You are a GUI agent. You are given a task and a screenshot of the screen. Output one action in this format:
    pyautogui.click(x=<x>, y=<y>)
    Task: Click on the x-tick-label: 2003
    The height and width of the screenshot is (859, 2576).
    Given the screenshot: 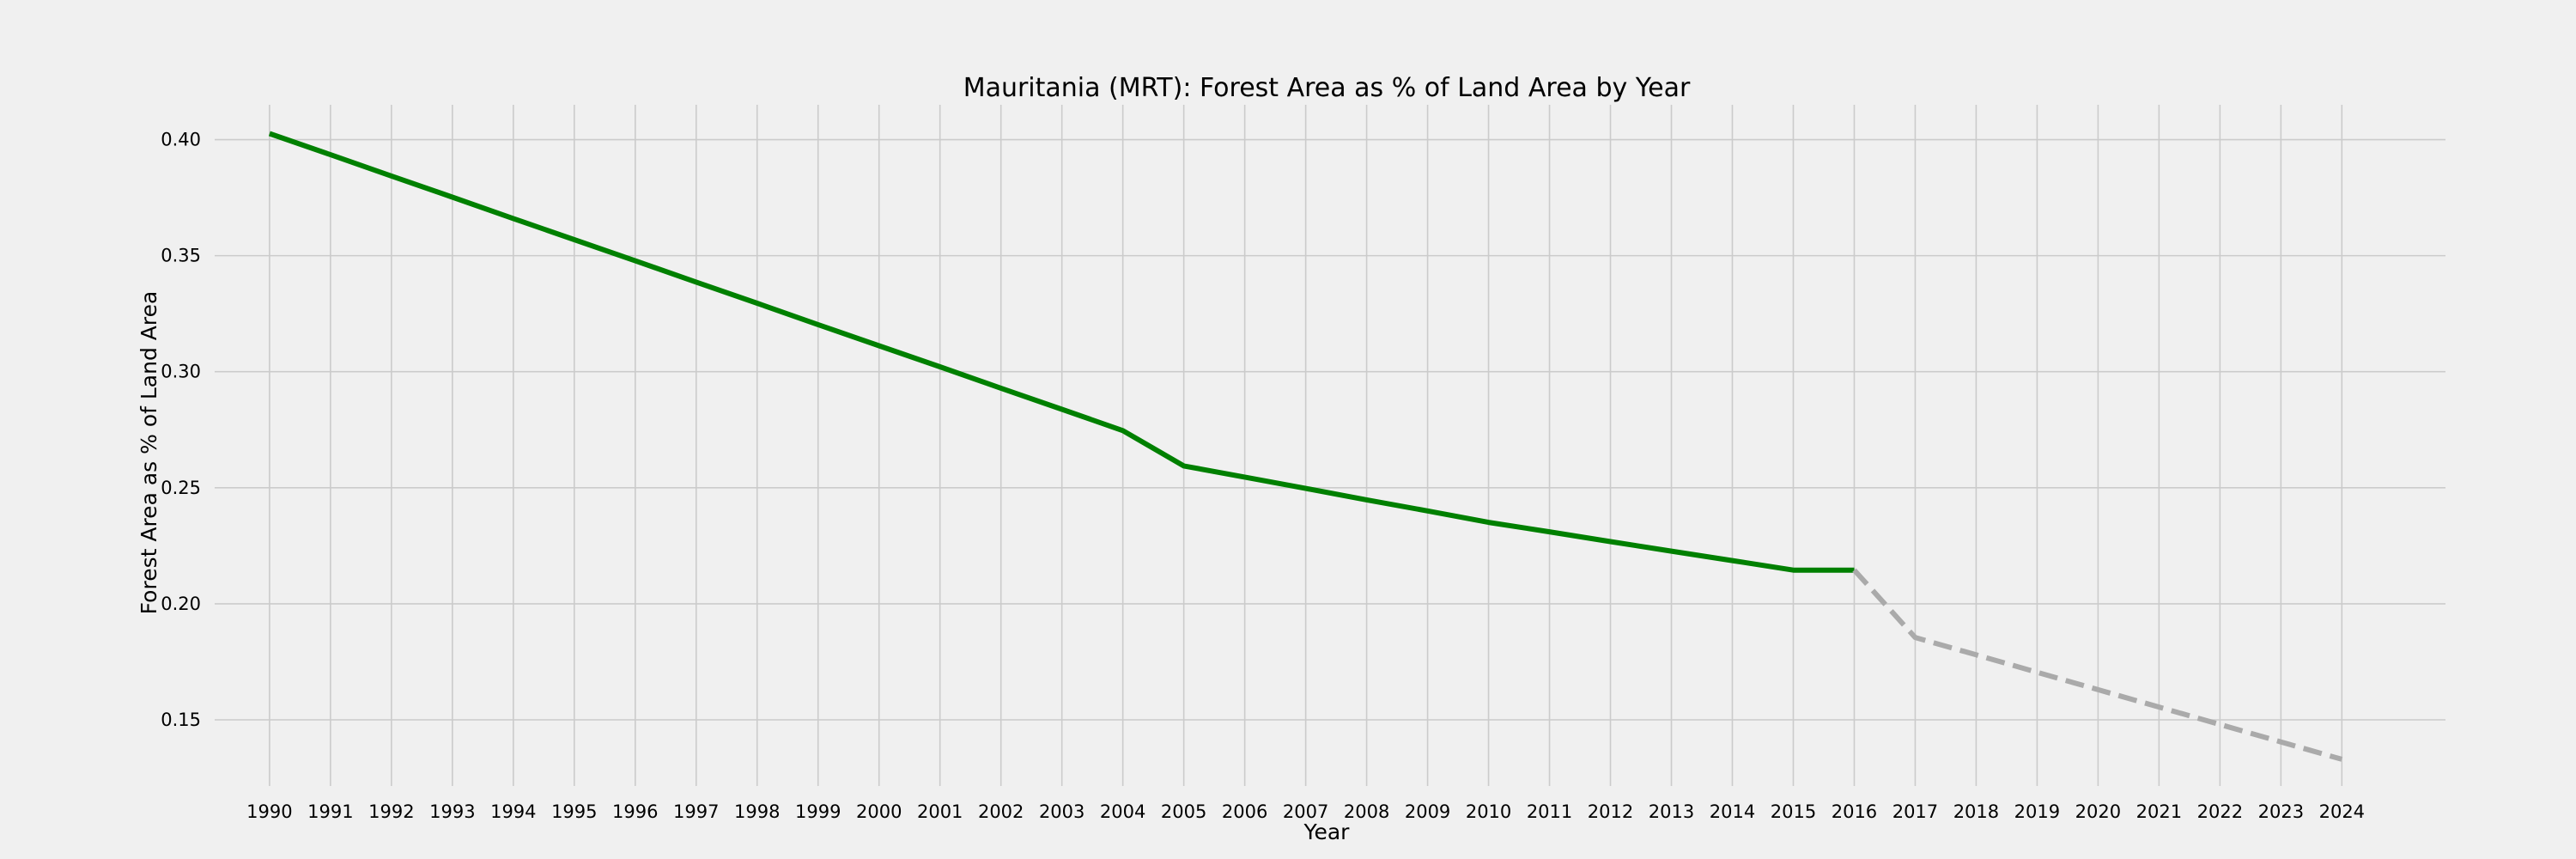 What is the action you would take?
    pyautogui.click(x=1061, y=811)
    